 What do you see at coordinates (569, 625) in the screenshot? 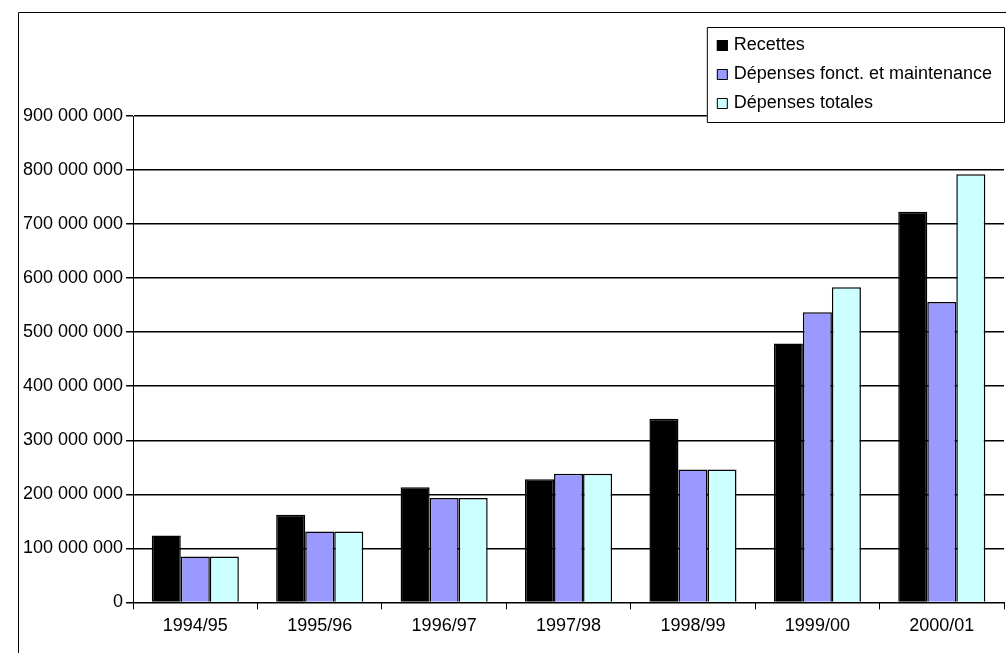
I see `x-tick-label: 1997/98` at bounding box center [569, 625].